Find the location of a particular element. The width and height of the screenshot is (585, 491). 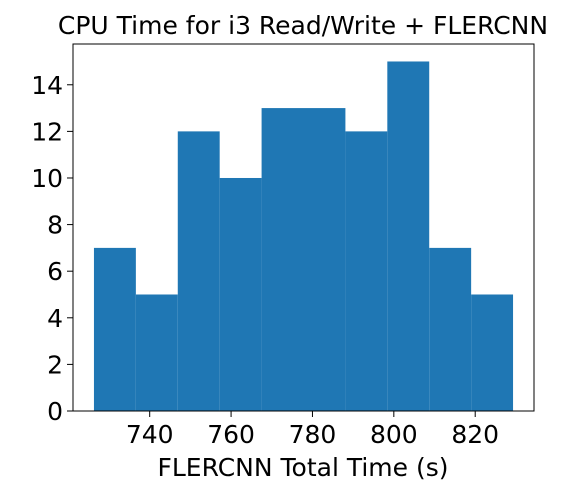

chart-title: CPU Time for i3 Read/Write + FLERCNN is located at coordinates (303, 25).